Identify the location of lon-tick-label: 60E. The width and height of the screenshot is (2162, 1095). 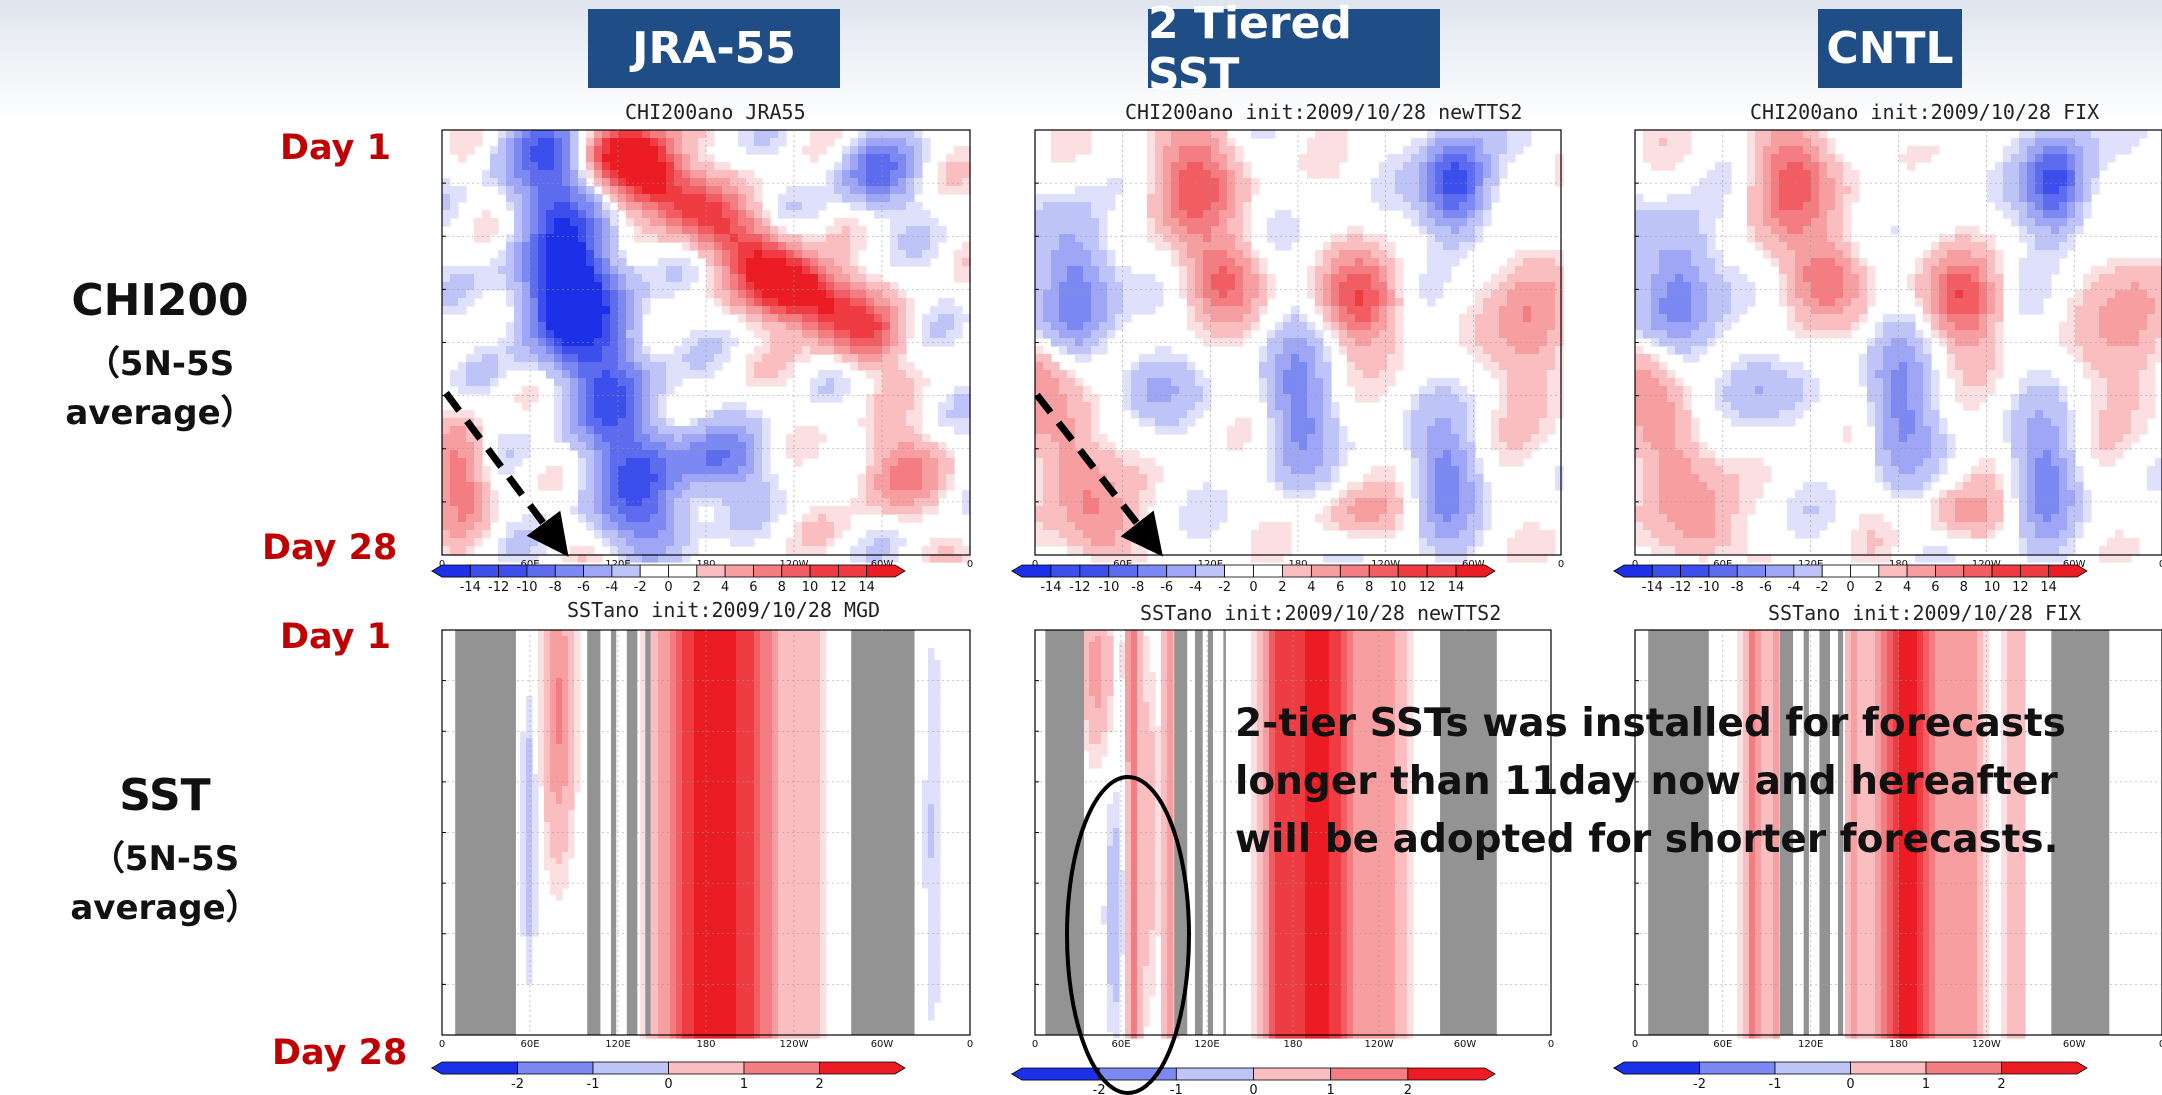
(1120, 1044).